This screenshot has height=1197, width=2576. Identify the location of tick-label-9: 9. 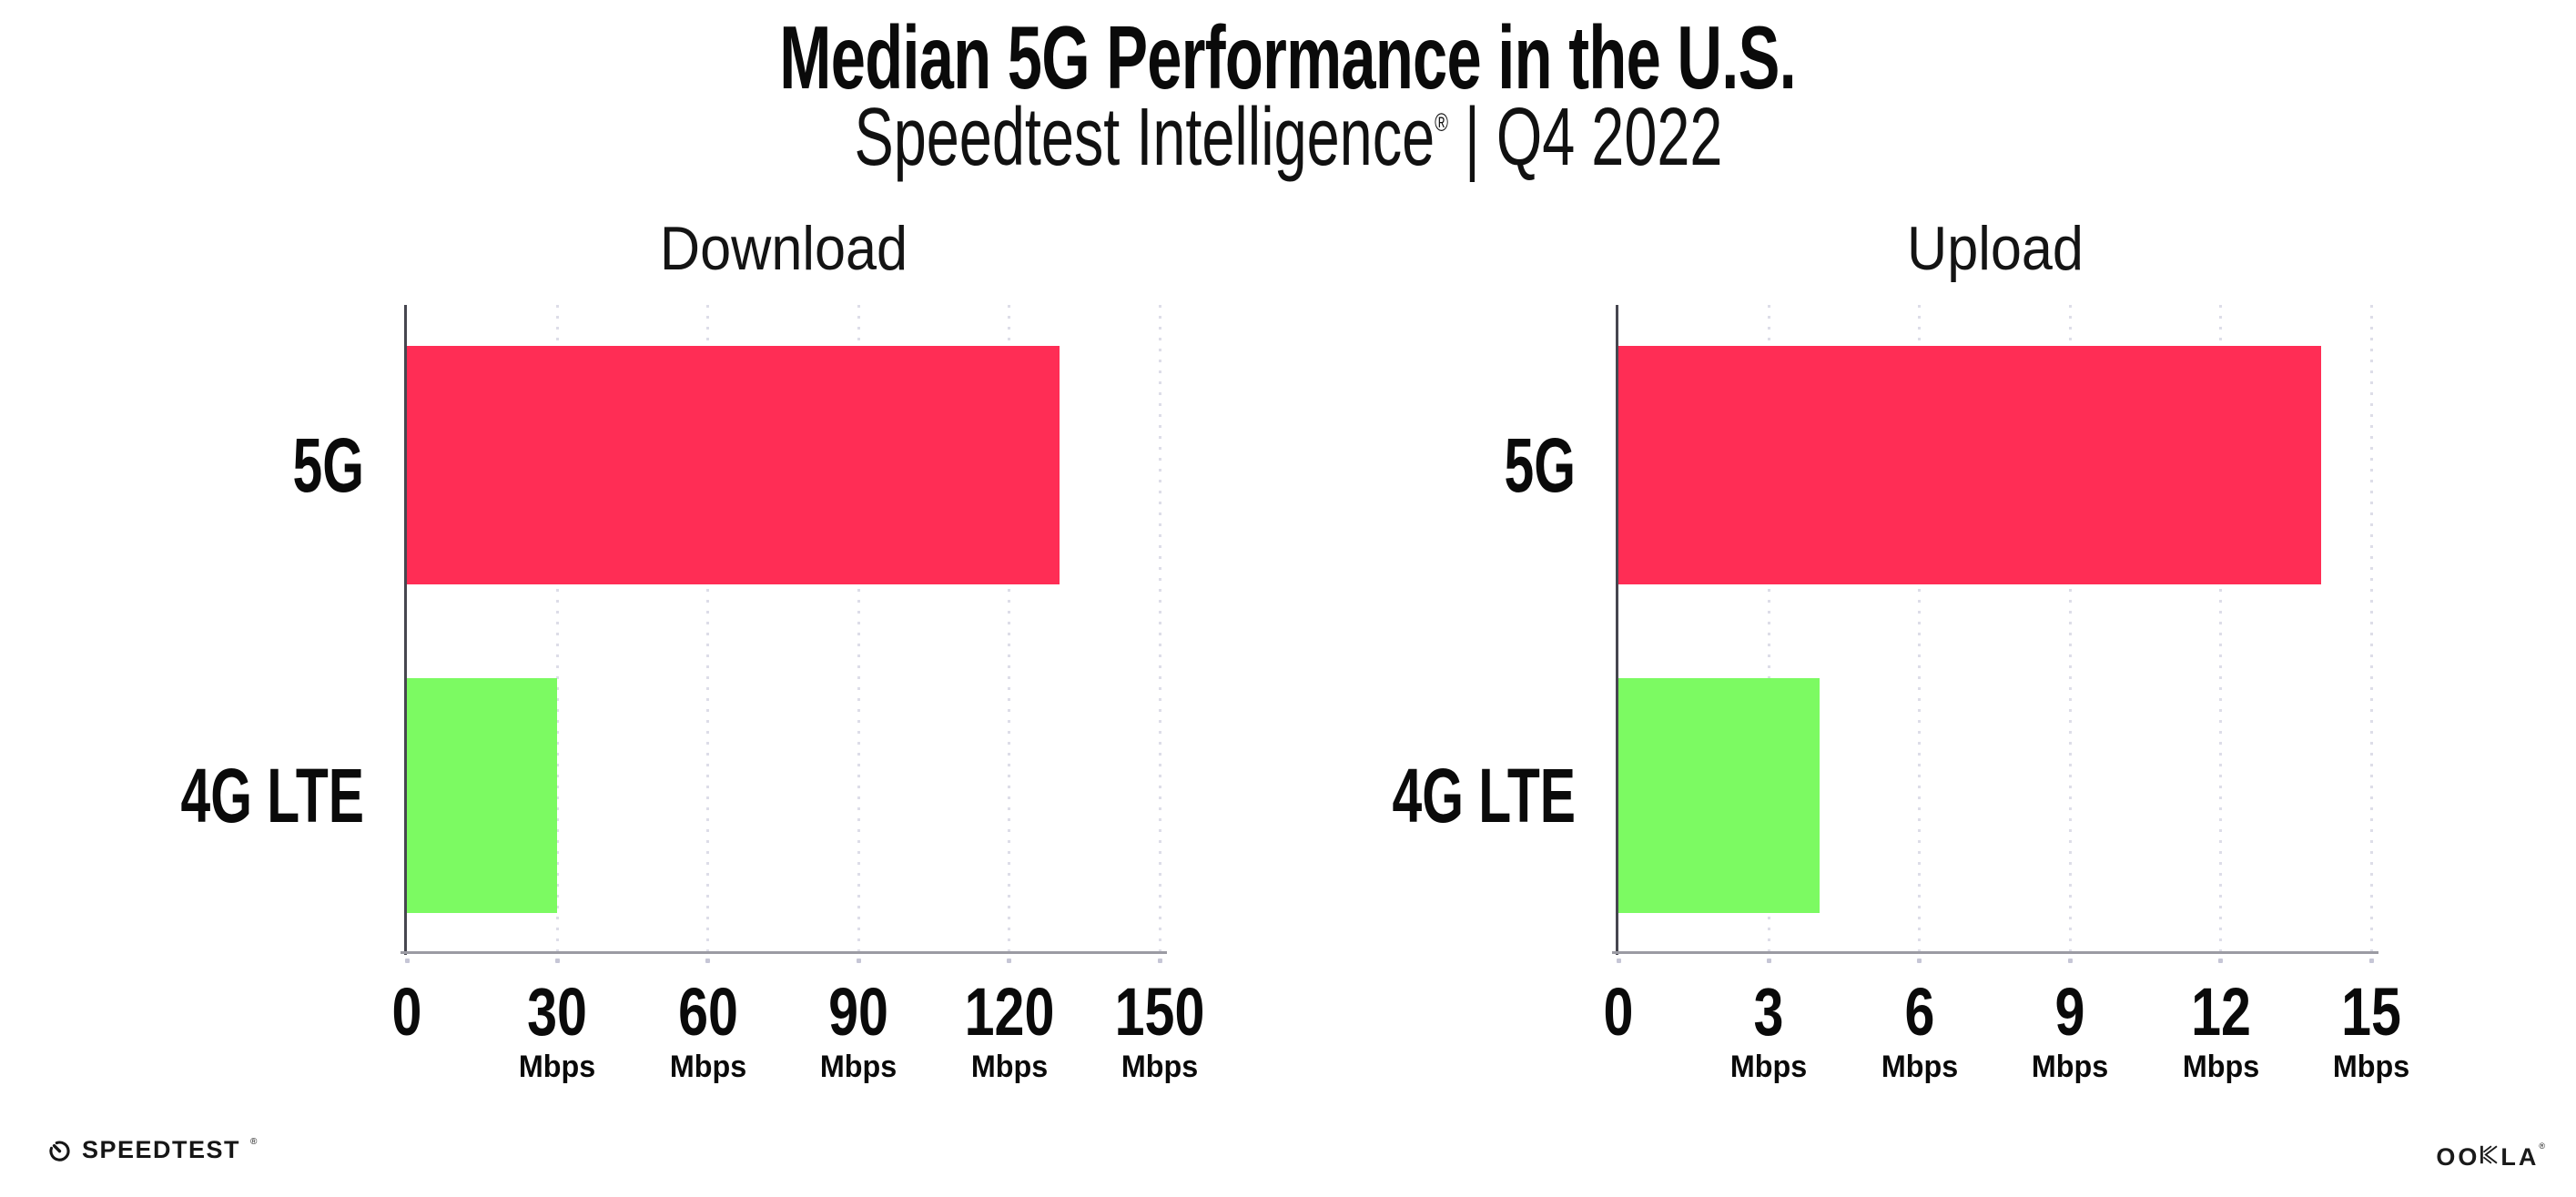
(2069, 1012).